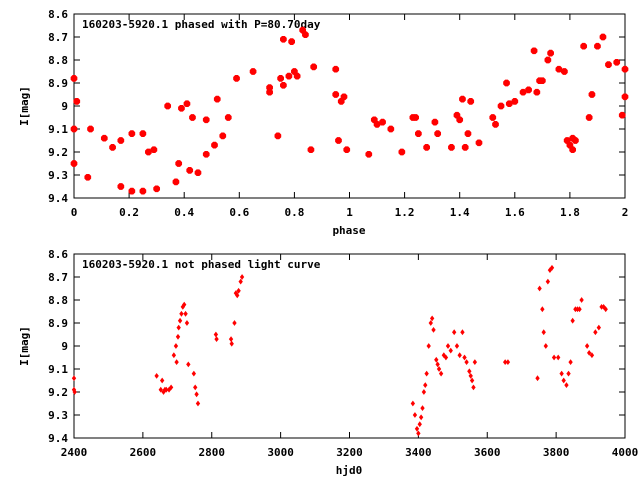 This screenshot has height=480, width=640. What do you see at coordinates (418, 452) in the screenshot?
I see `unphased-x-tick-label: 3400` at bounding box center [418, 452].